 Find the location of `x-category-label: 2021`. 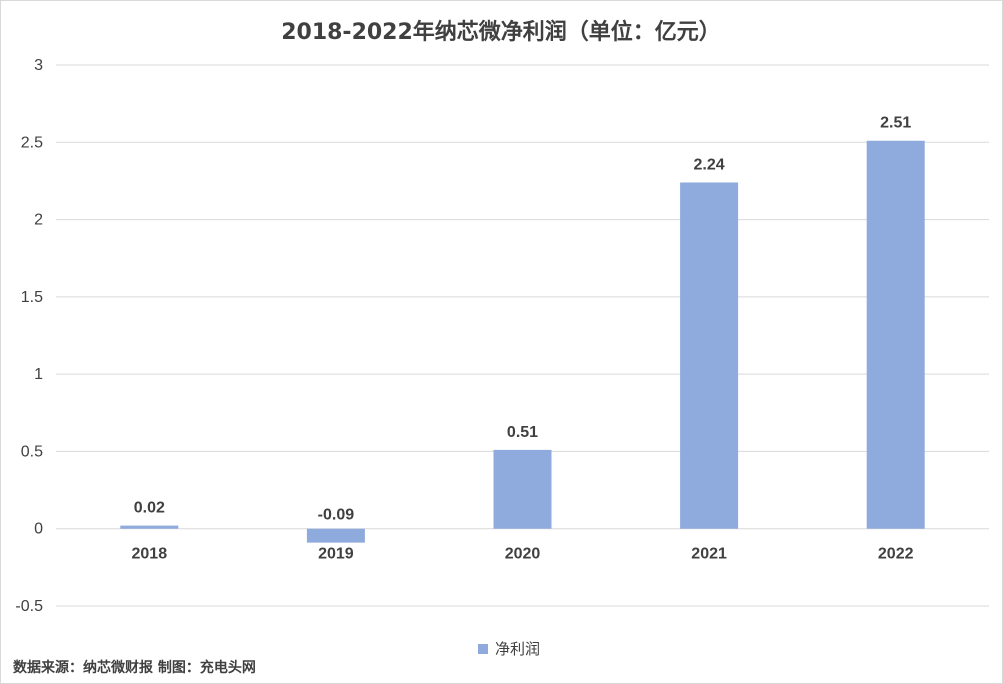

x-category-label: 2021 is located at coordinates (709, 554).